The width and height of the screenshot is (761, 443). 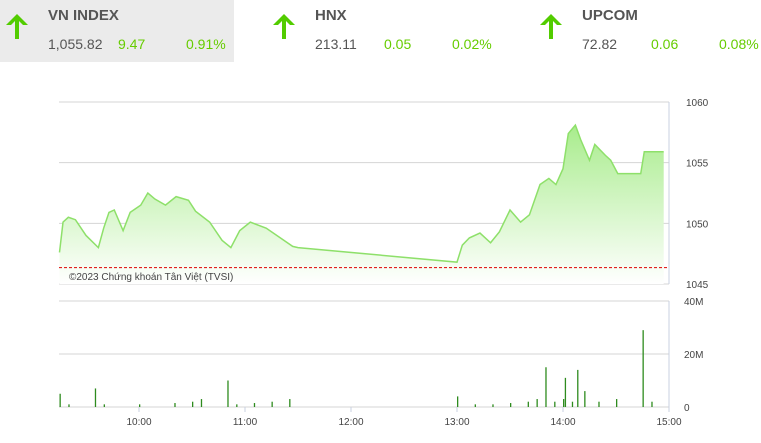 What do you see at coordinates (668, 422) in the screenshot?
I see `x-tick-label: 15:00` at bounding box center [668, 422].